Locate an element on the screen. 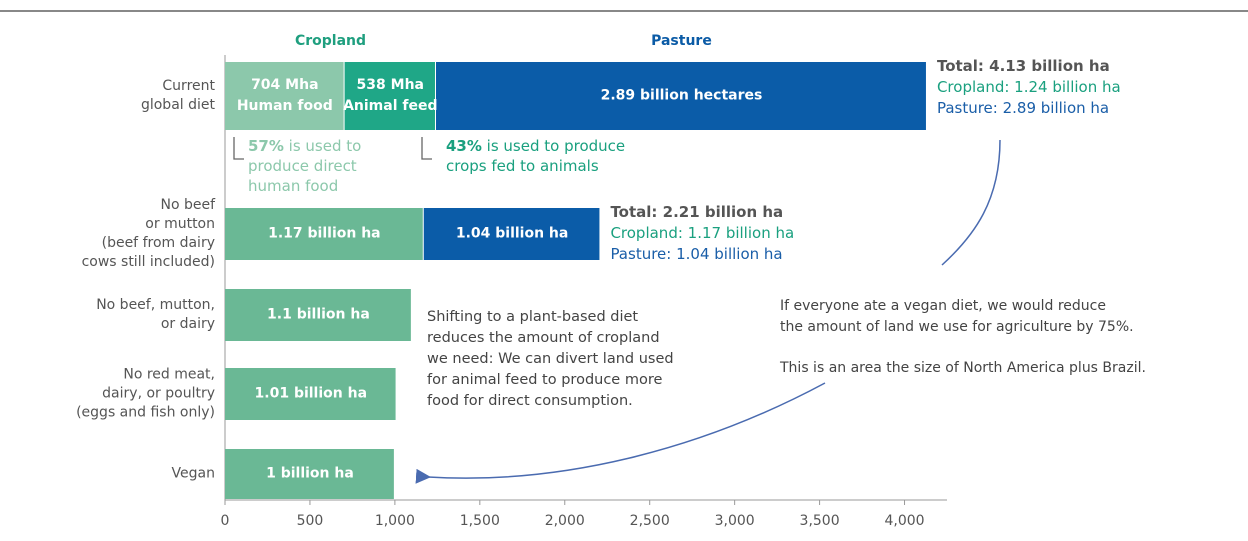 The width and height of the screenshot is (1248, 541). note-bold: 57% is located at coordinates (266, 146).